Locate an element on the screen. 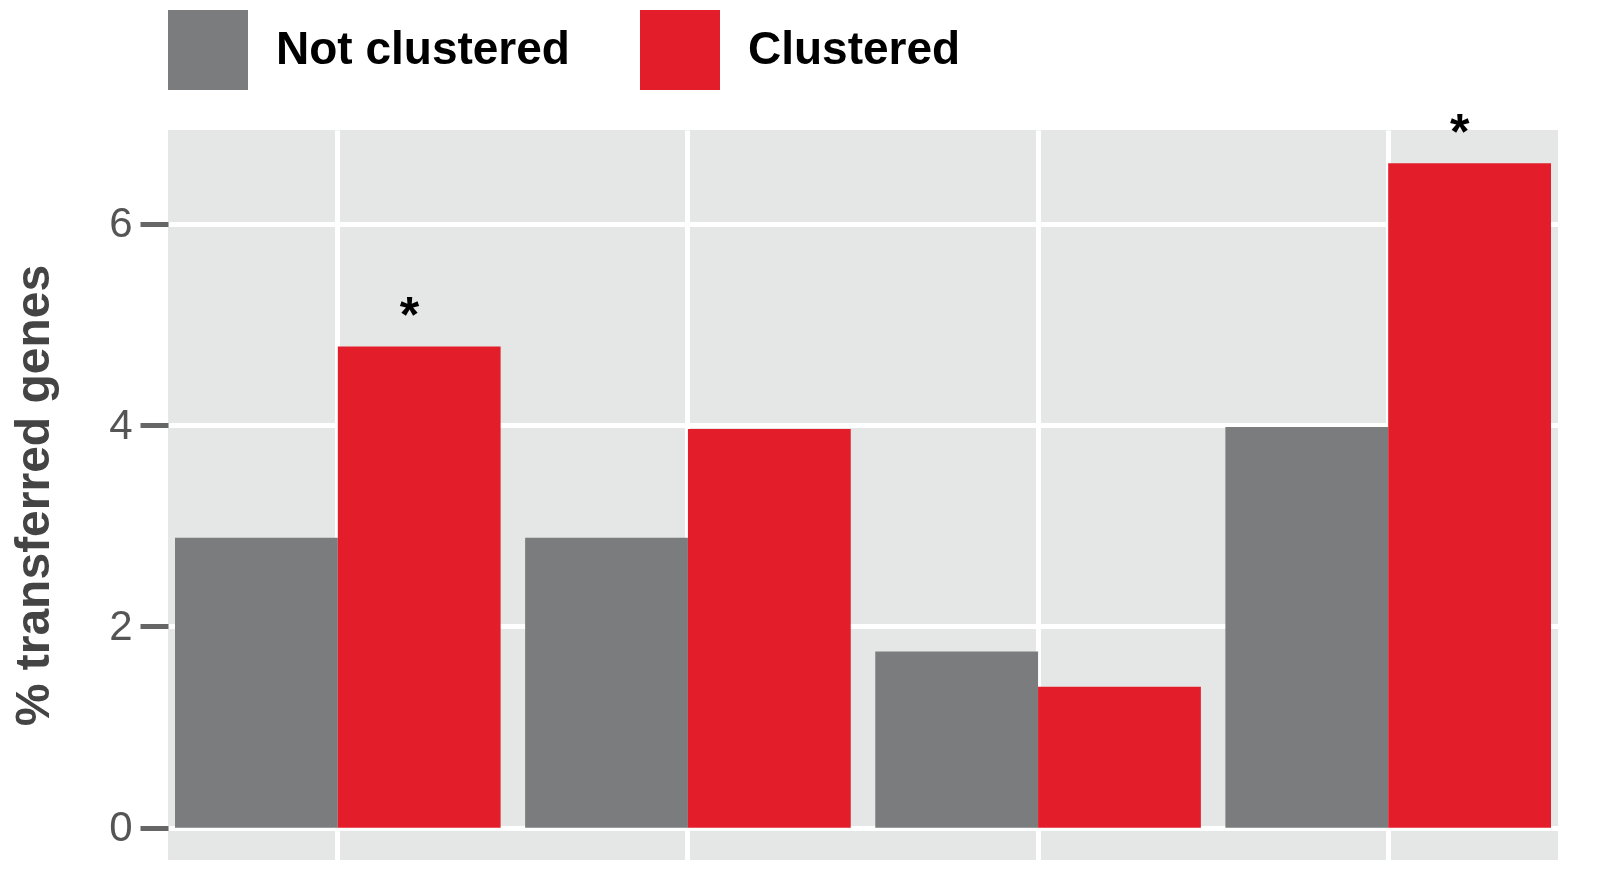 The width and height of the screenshot is (1621, 895). y-axis-title: % transferred genes is located at coordinates (33, 495).